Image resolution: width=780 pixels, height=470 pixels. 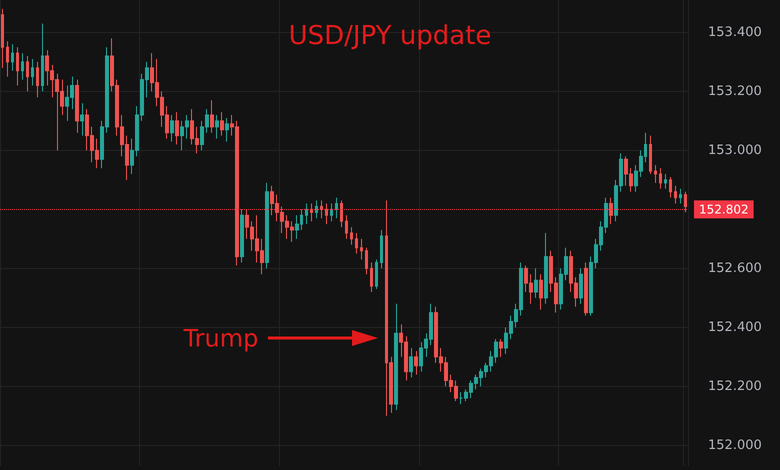 What do you see at coordinates (735, 445) in the screenshot?
I see `y-tick-label: 152.000` at bounding box center [735, 445].